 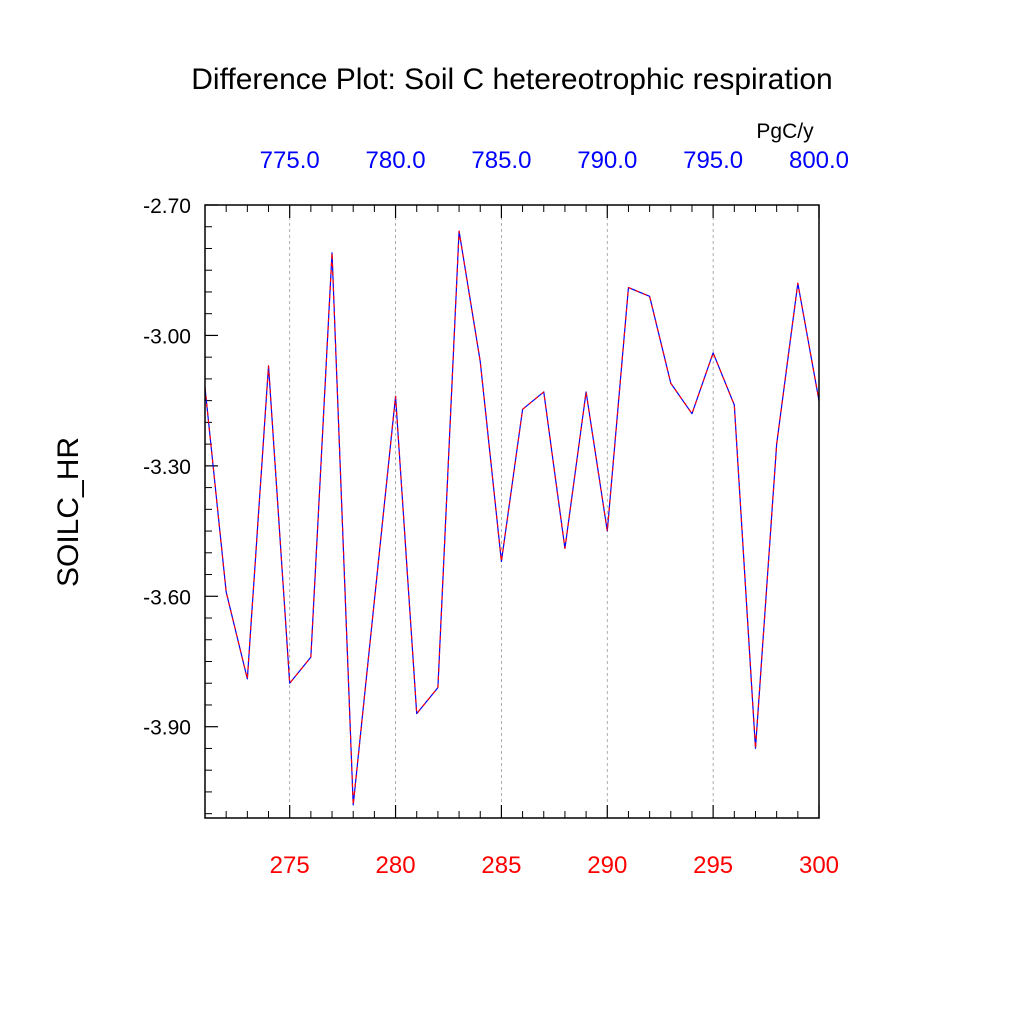 What do you see at coordinates (167, 206) in the screenshot?
I see `y-tick-label: -2.70` at bounding box center [167, 206].